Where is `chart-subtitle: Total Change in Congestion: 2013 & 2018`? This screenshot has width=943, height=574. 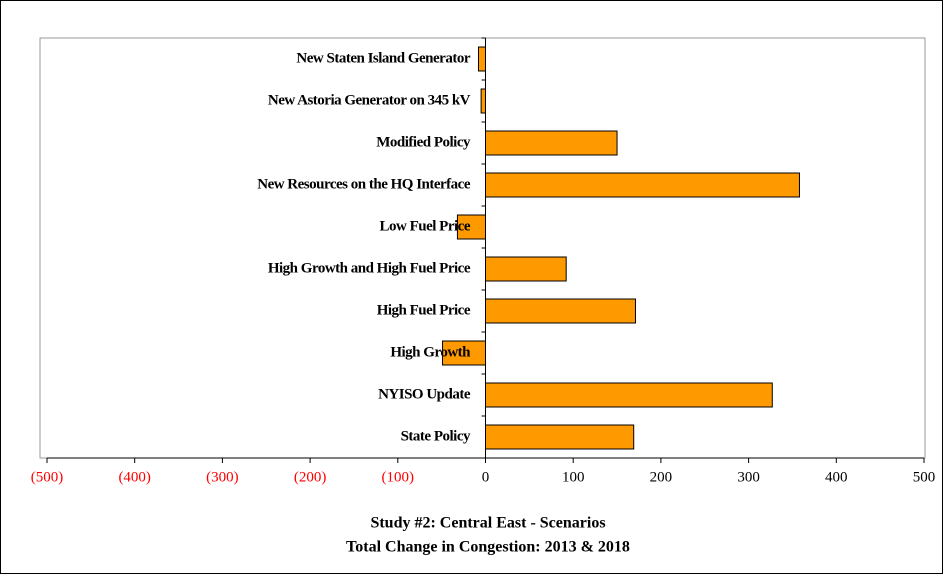
chart-subtitle: Total Change in Congestion: 2013 & 2018 is located at coordinates (488, 547).